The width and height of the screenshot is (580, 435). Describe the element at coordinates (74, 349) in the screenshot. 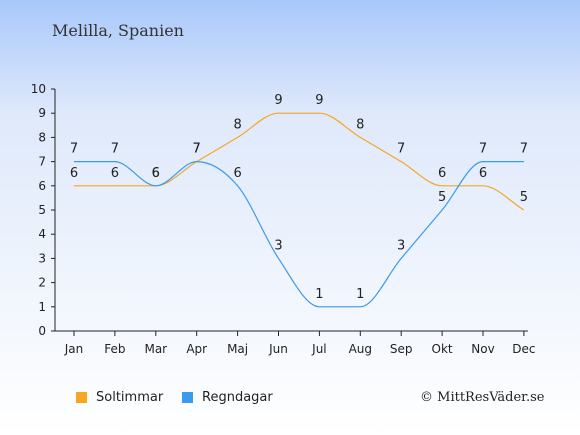

I see `x-tick-label: Jan` at that location.